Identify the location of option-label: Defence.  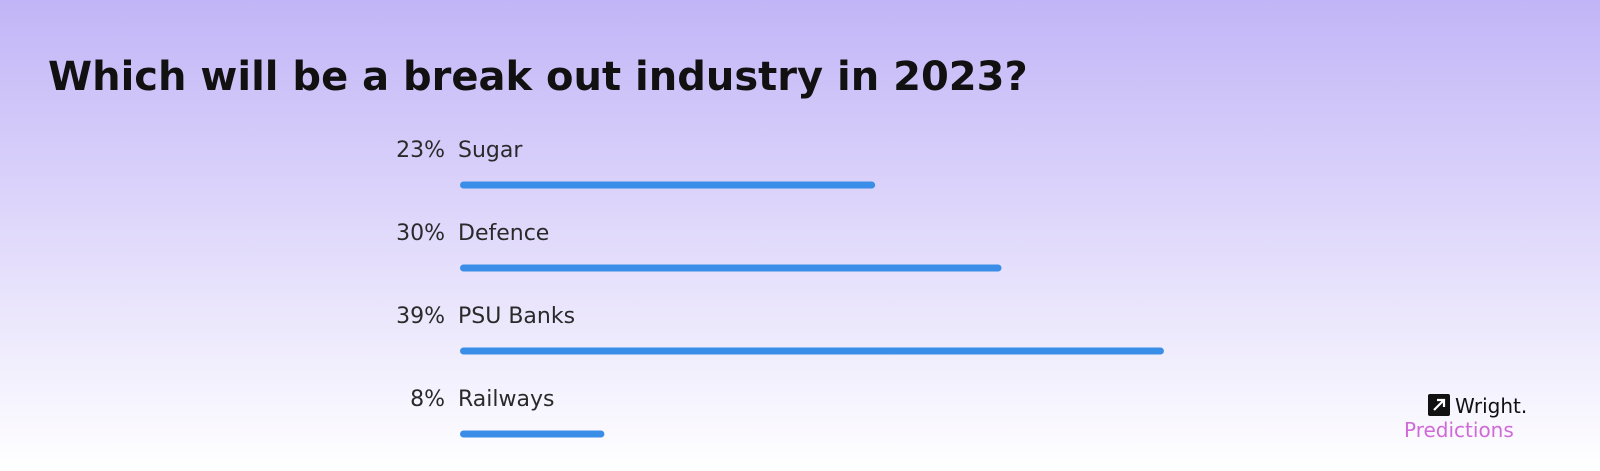
(503, 233).